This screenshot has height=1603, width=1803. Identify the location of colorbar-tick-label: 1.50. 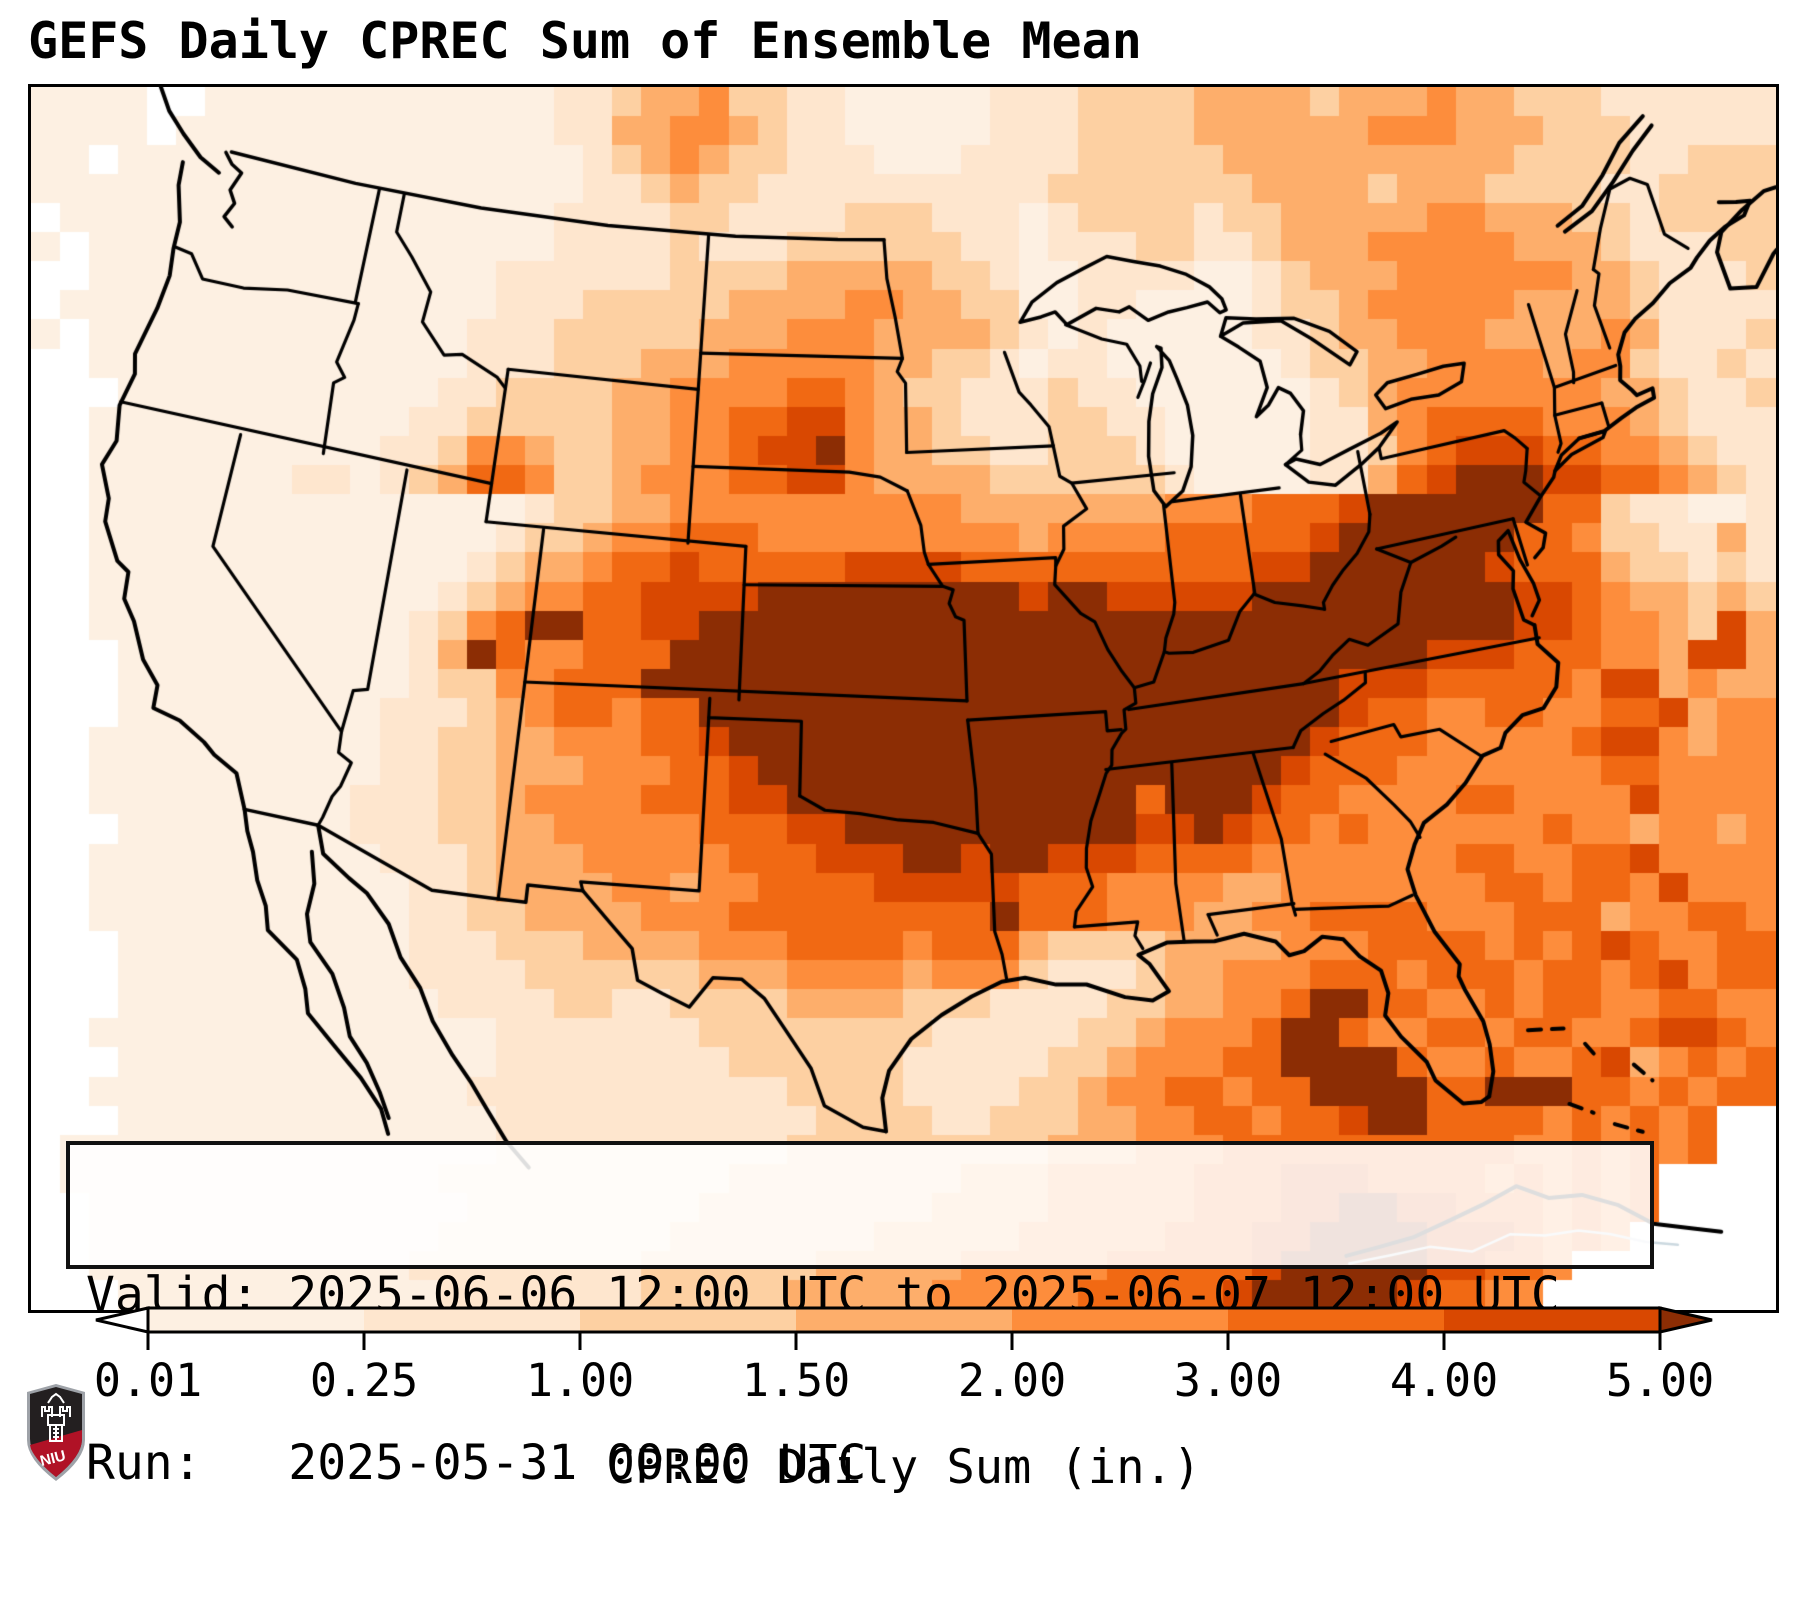
(796, 1380).